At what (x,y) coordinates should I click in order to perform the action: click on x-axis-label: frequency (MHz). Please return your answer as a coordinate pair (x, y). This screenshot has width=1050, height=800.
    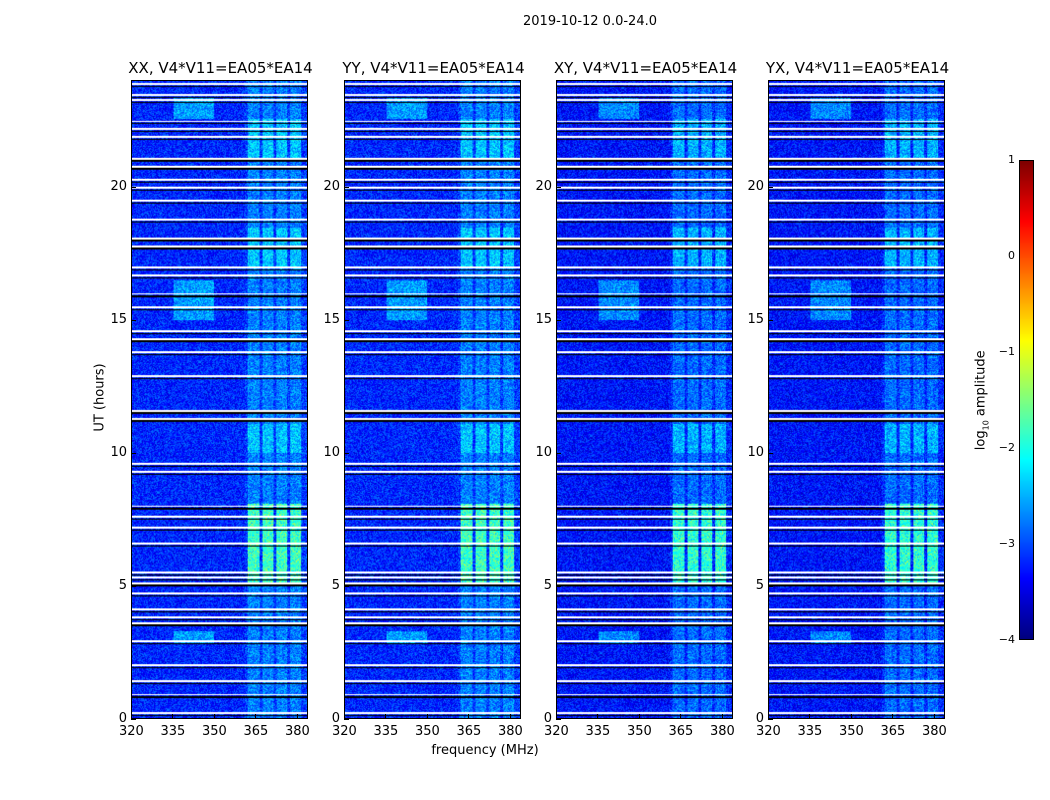
    Looking at the image, I should click on (485, 750).